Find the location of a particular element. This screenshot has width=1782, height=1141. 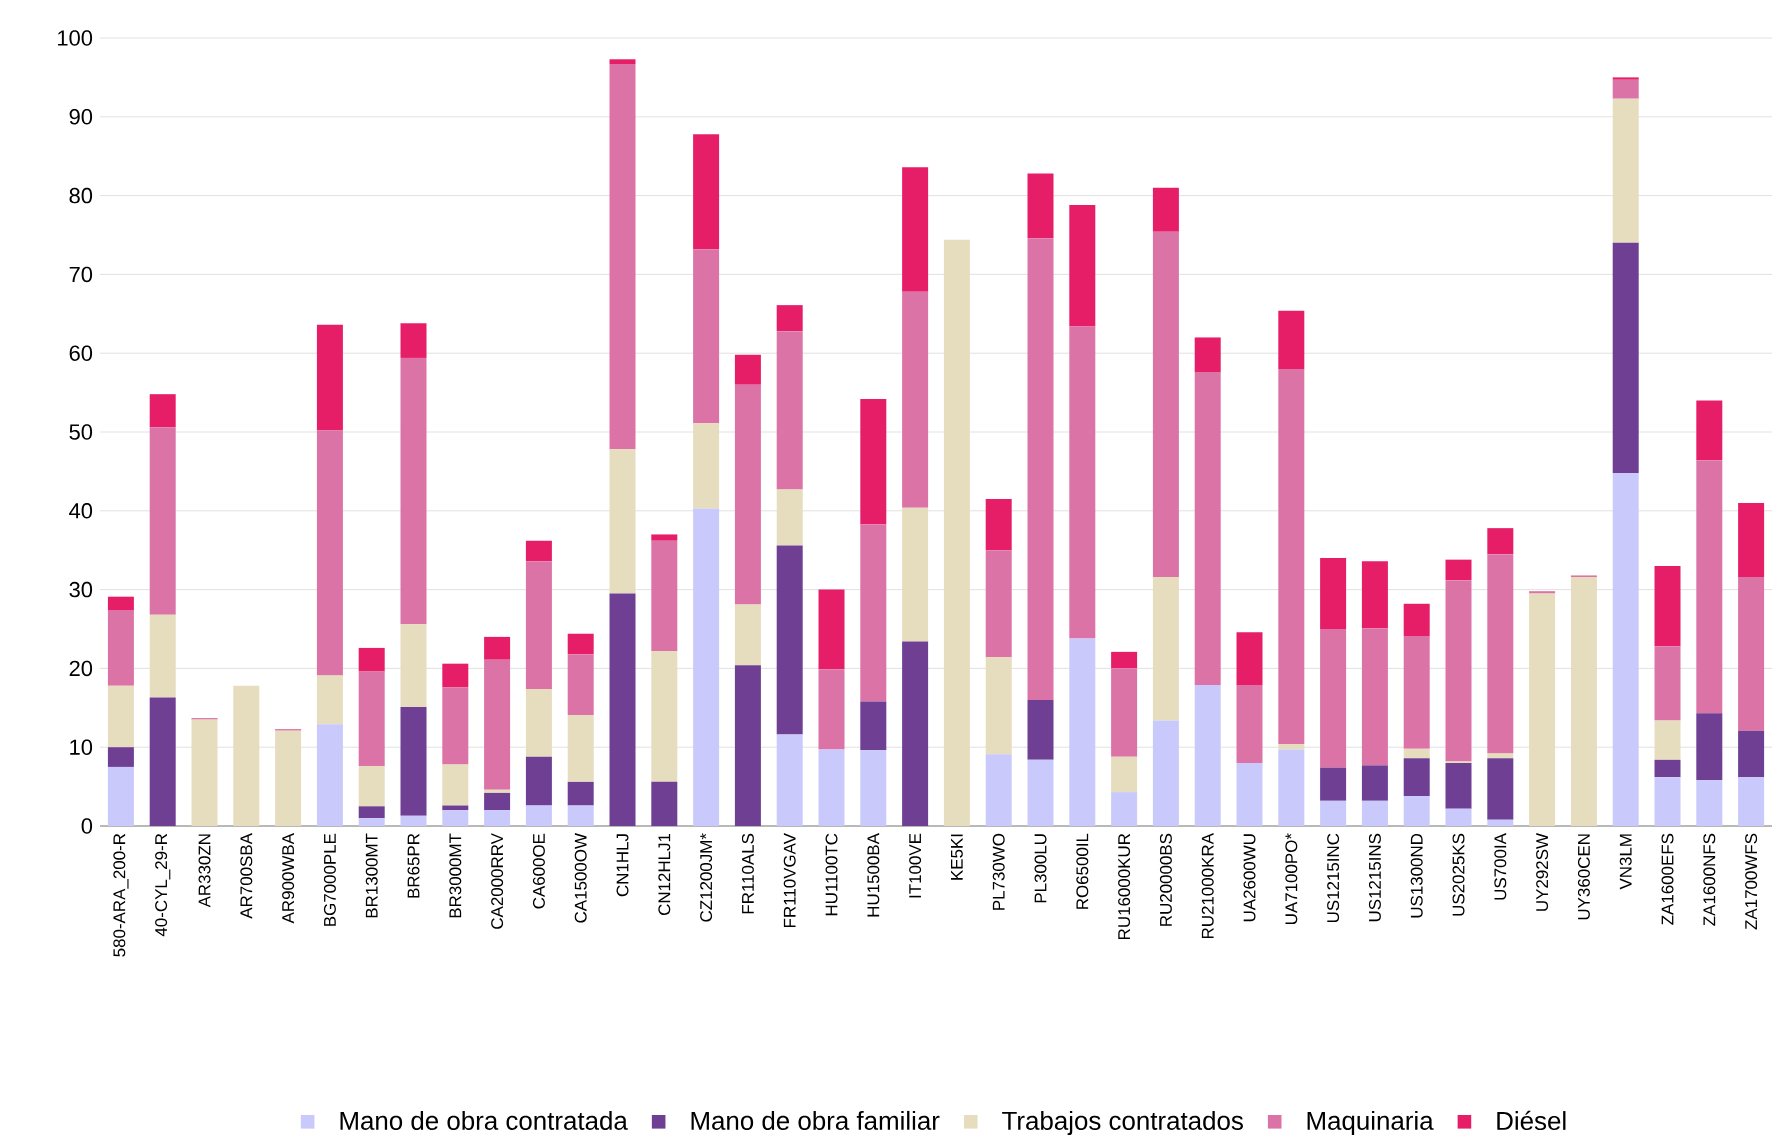

x-tick-label: PL300LU is located at coordinates (1040, 868).